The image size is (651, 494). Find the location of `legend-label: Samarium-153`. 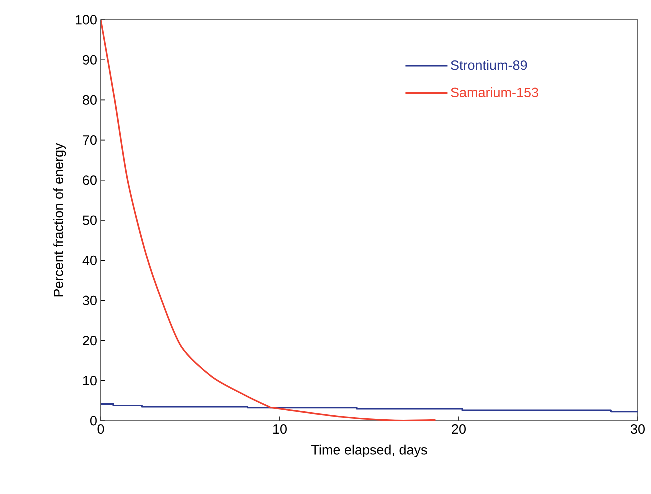

legend-label: Samarium-153 is located at coordinates (494, 93).